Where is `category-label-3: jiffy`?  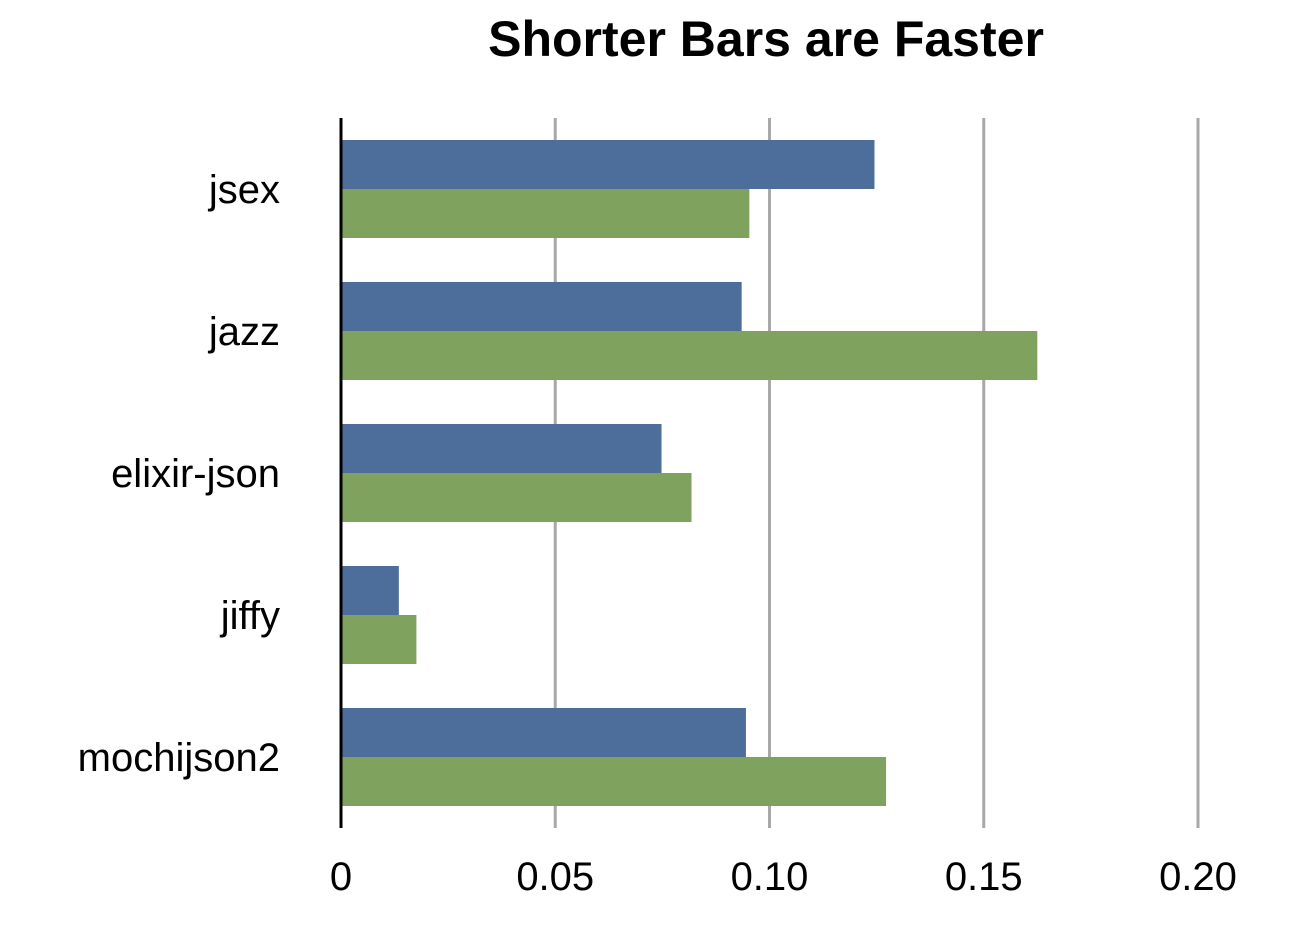 category-label-3: jiffy is located at coordinates (250, 616).